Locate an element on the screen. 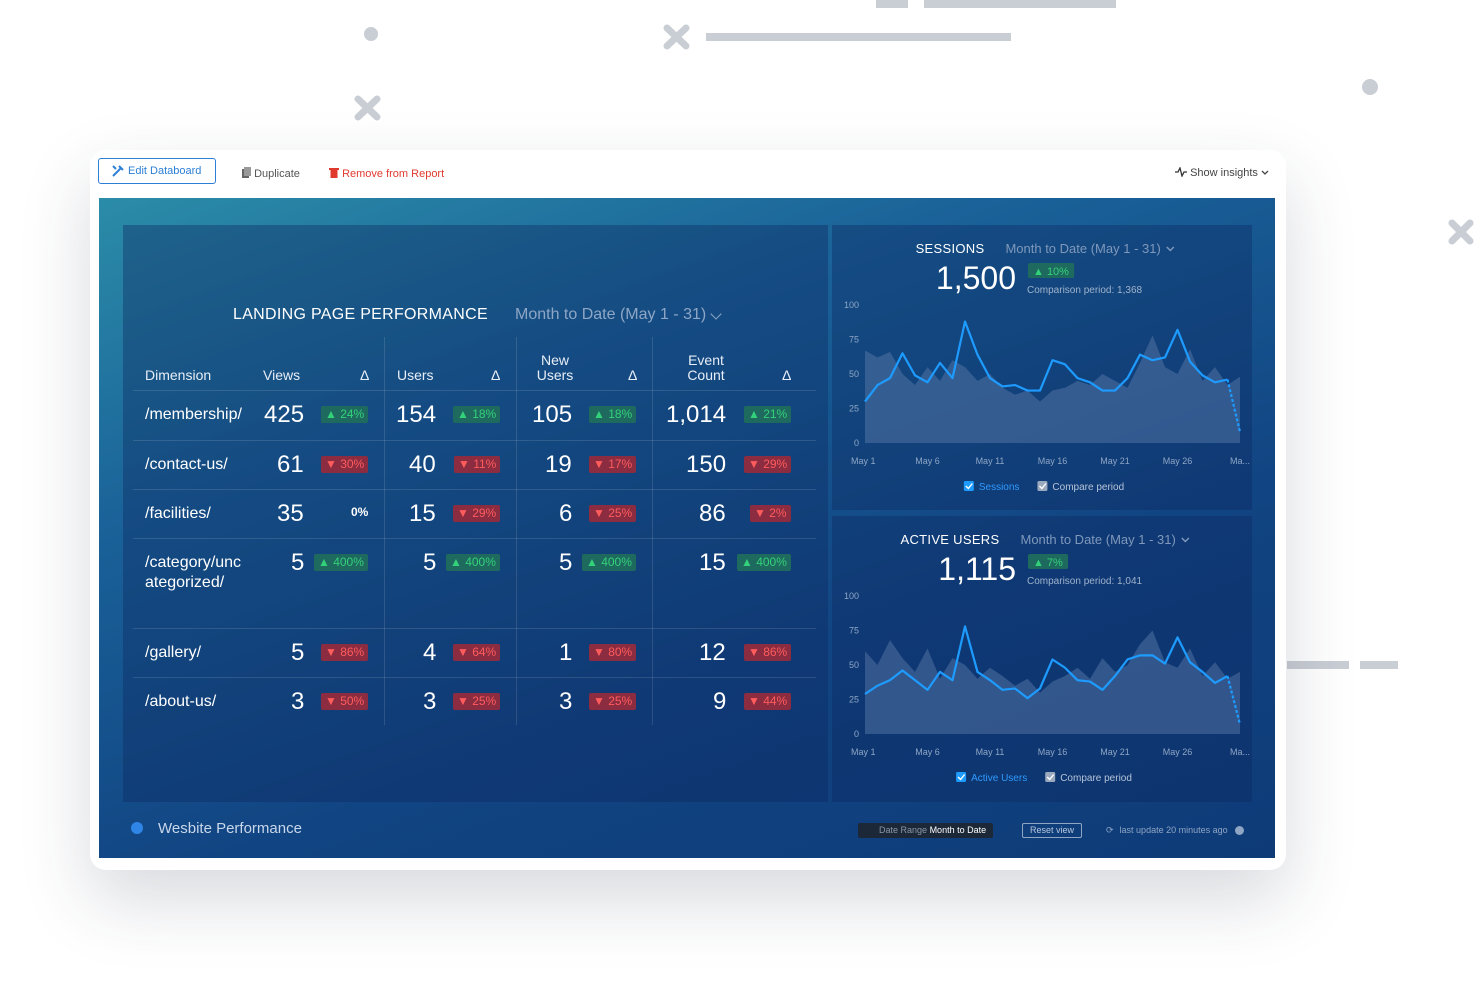 This screenshot has width=1476, height=984. last-update: ⟳ last update 20 minutes ago is located at coordinates (1167, 830).